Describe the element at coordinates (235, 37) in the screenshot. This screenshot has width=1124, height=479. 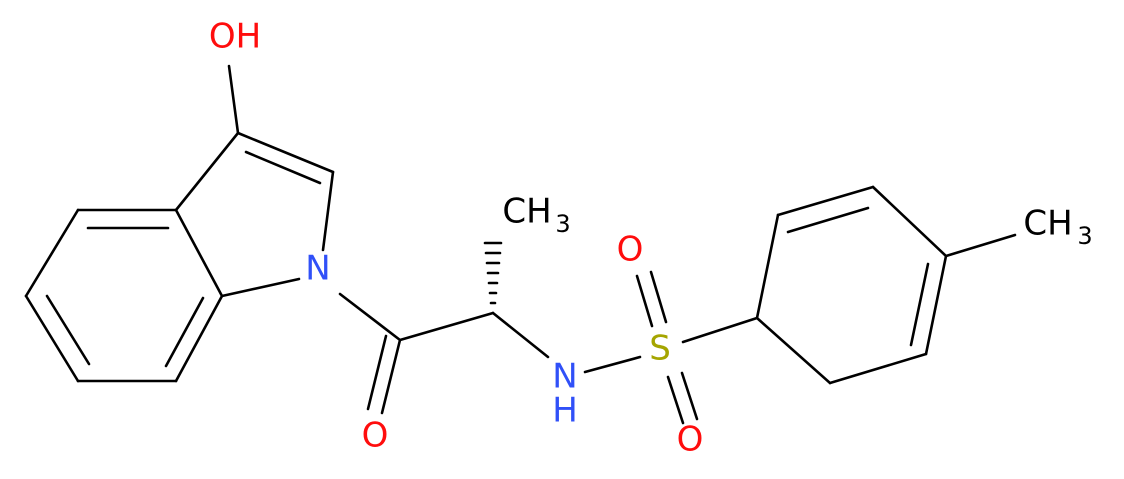
I see `atom-label: OH` at that location.